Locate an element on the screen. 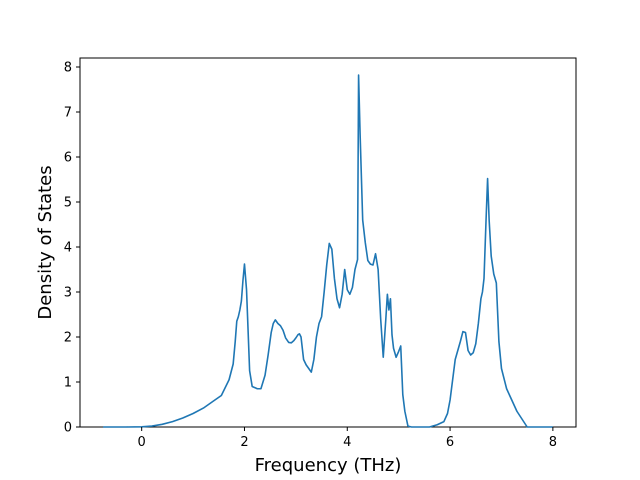 This screenshot has height=480, width=640. y-axis-label: Density of States is located at coordinates (45, 242).